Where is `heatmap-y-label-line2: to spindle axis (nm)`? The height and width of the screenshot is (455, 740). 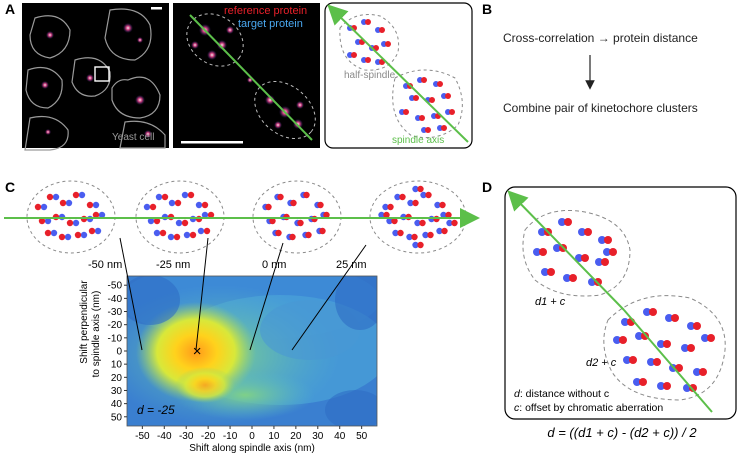
heatmap-y-label-line2: to spindle axis (nm) is located at coordinates (96, 334).